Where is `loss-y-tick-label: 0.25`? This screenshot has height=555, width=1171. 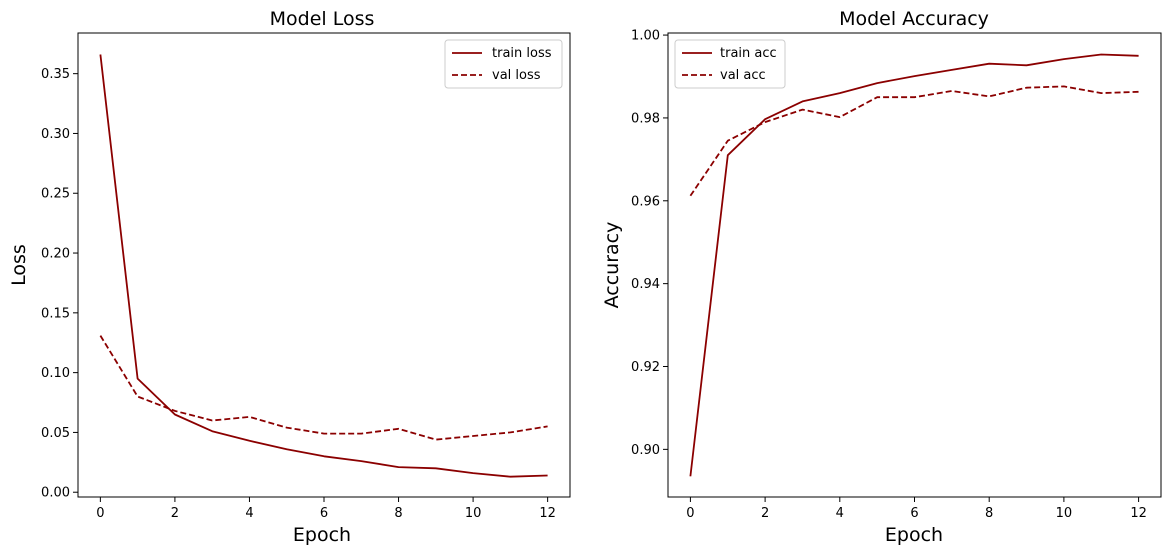
loss-y-tick-label: 0.25 is located at coordinates (55, 194).